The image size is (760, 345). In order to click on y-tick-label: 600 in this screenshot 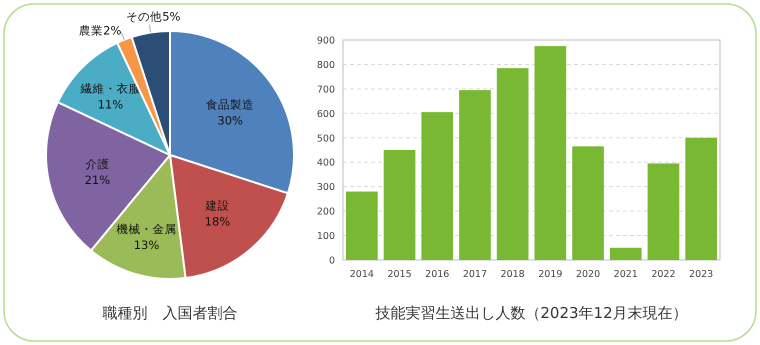, I will do `click(325, 114)`.